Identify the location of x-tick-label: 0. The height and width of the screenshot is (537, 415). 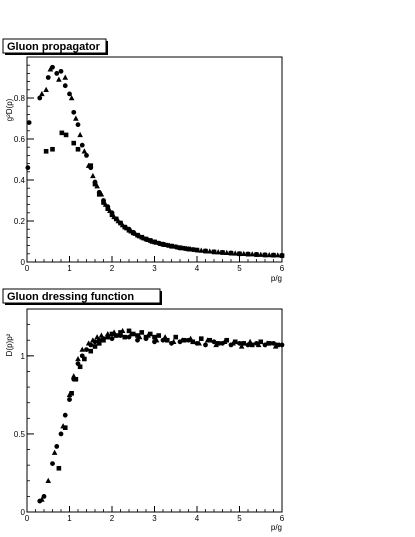
(27, 518).